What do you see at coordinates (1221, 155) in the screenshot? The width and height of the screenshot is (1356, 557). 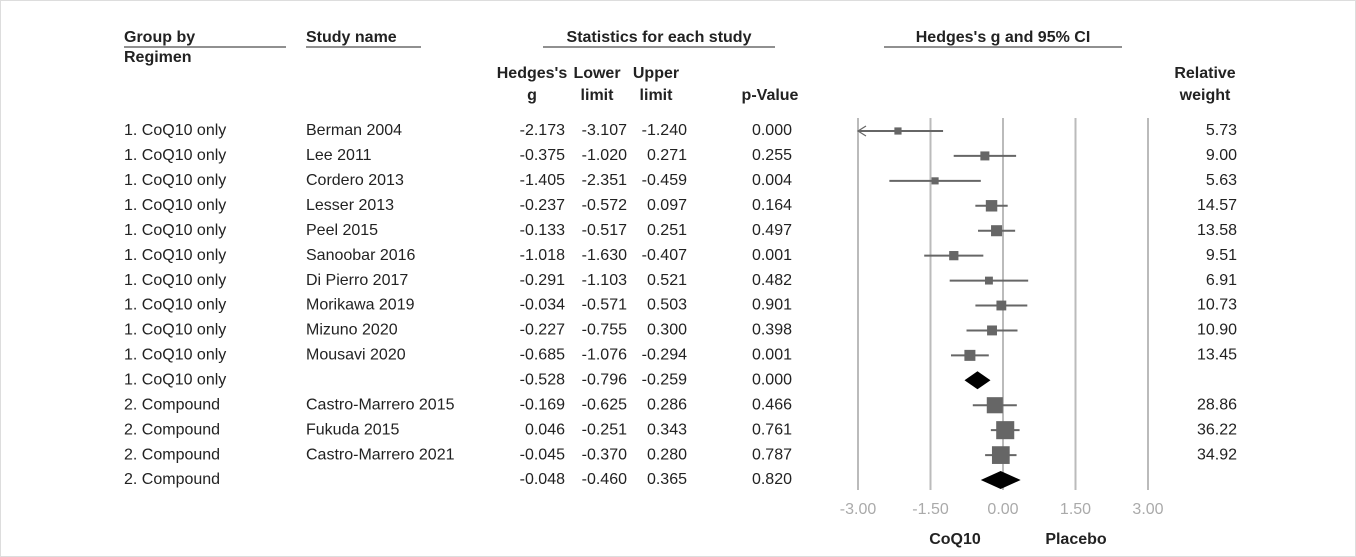 I see `weight-cell: 9.00` at bounding box center [1221, 155].